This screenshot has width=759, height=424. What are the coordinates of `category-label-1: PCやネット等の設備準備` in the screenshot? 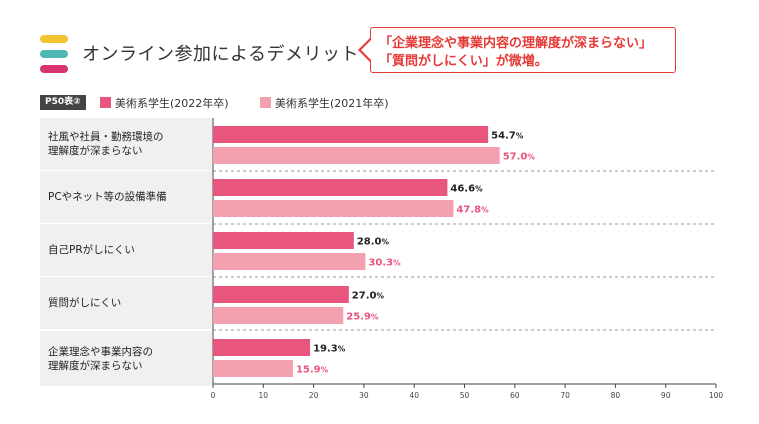 It's located at (107, 197).